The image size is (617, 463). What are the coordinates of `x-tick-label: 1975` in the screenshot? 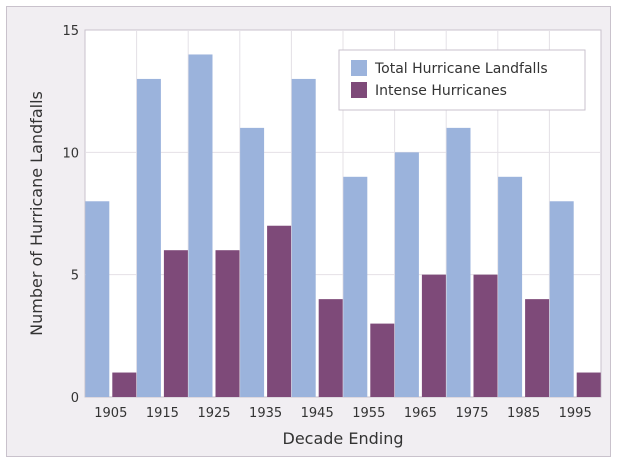 It's located at (471, 413).